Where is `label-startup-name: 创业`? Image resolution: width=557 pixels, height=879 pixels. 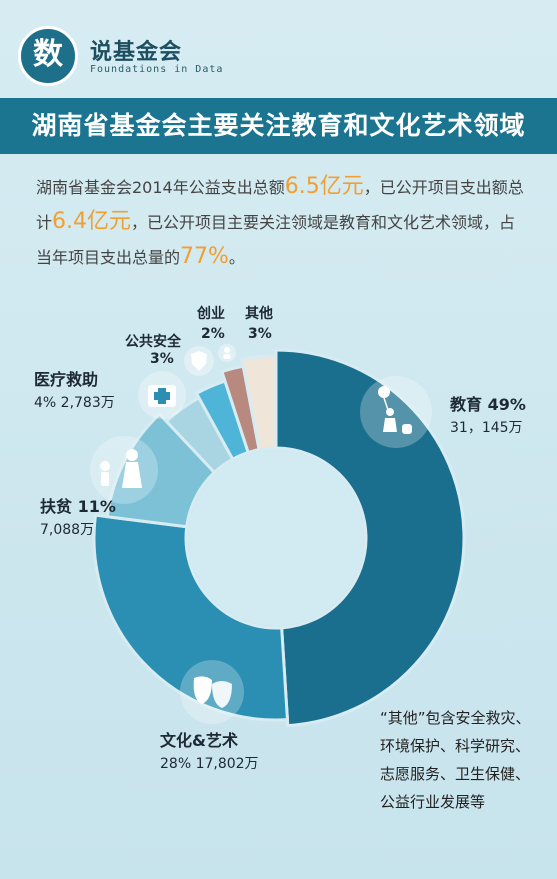
label-startup-name: 创业 is located at coordinates (210, 313).